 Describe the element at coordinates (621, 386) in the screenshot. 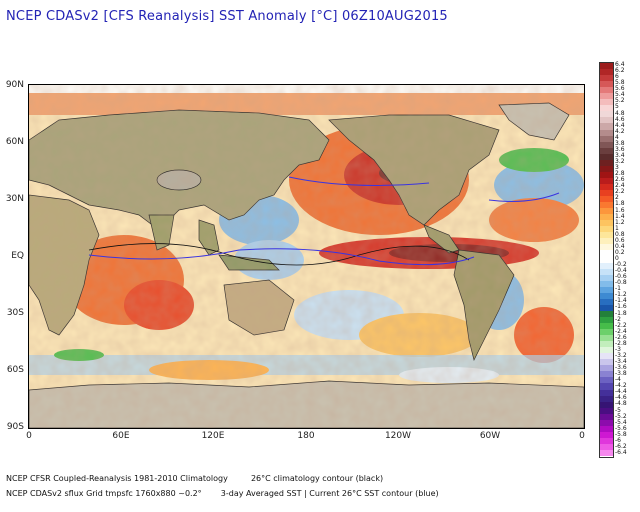

I see `colorbar-tick-label: -4.2` at that location.